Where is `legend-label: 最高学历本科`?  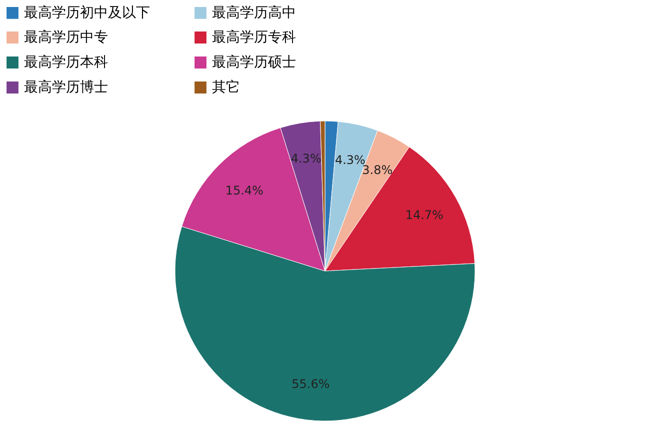
legend-label: 最高学历本科 is located at coordinates (66, 62).